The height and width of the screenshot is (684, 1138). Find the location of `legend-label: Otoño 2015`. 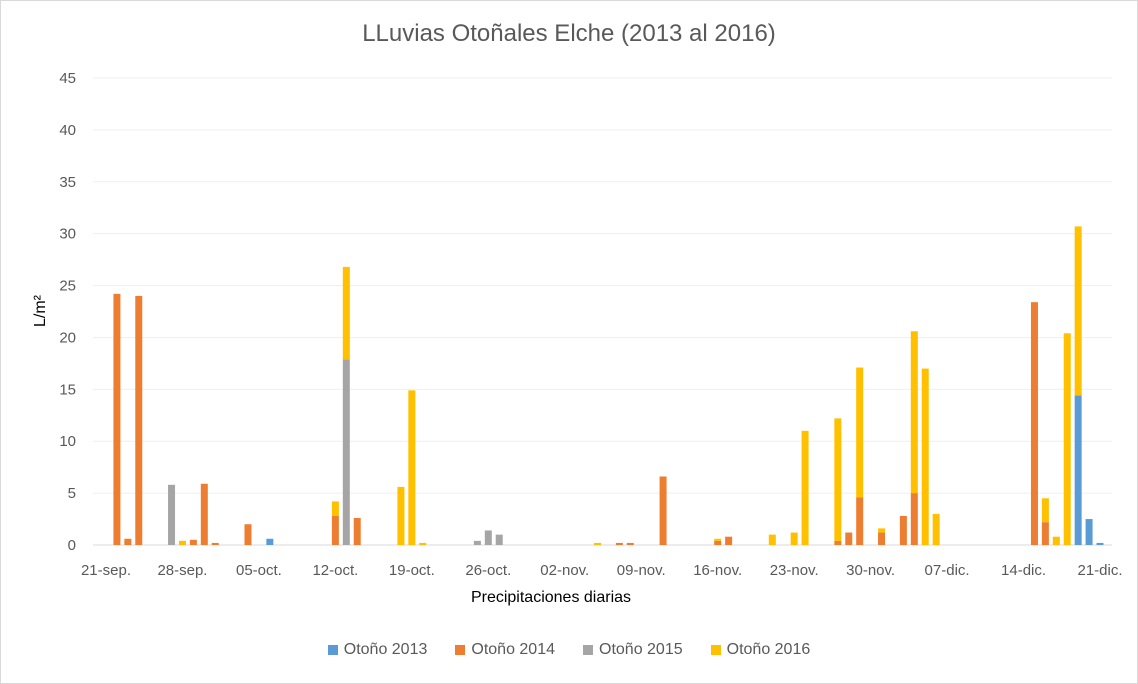

legend-label: Otoño 2015 is located at coordinates (641, 649).